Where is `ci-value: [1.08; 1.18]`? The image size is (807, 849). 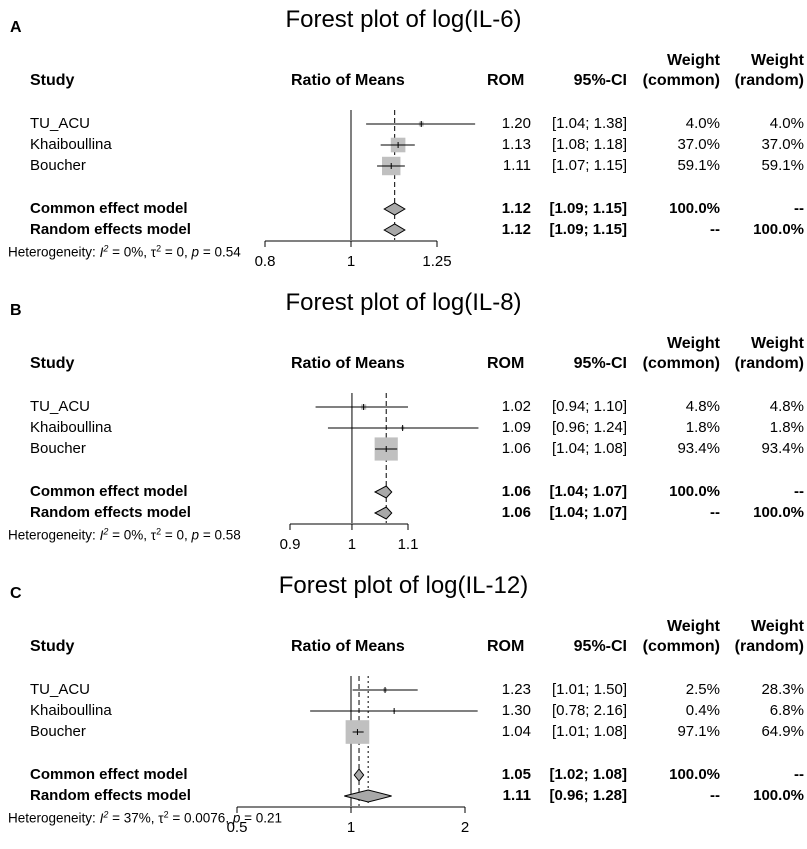
ci-value: [1.08; 1.18] is located at coordinates (589, 144).